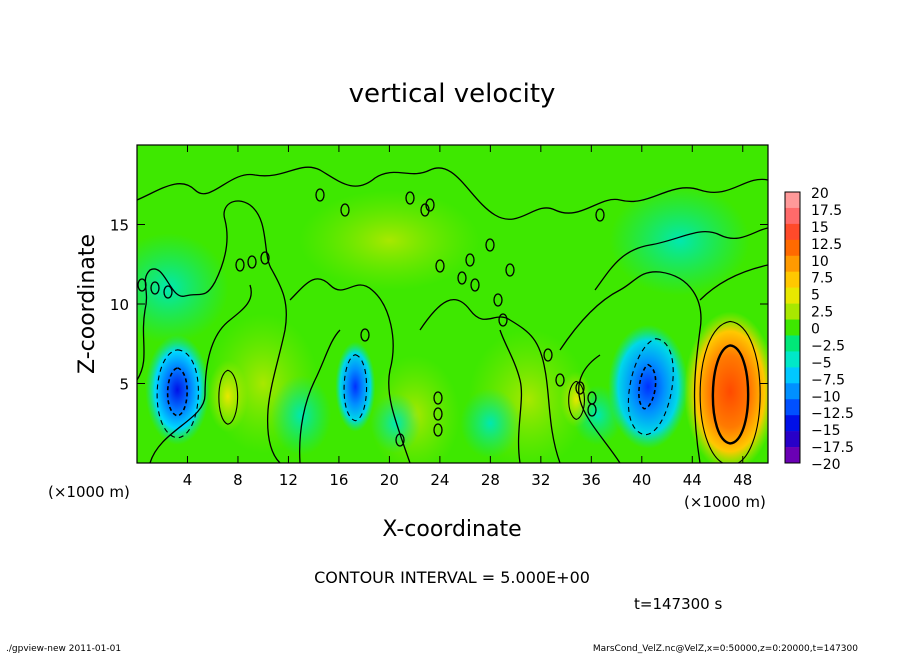 The height and width of the screenshot is (654, 904). I want to click on colorbar-label: −5, so click(821, 363).